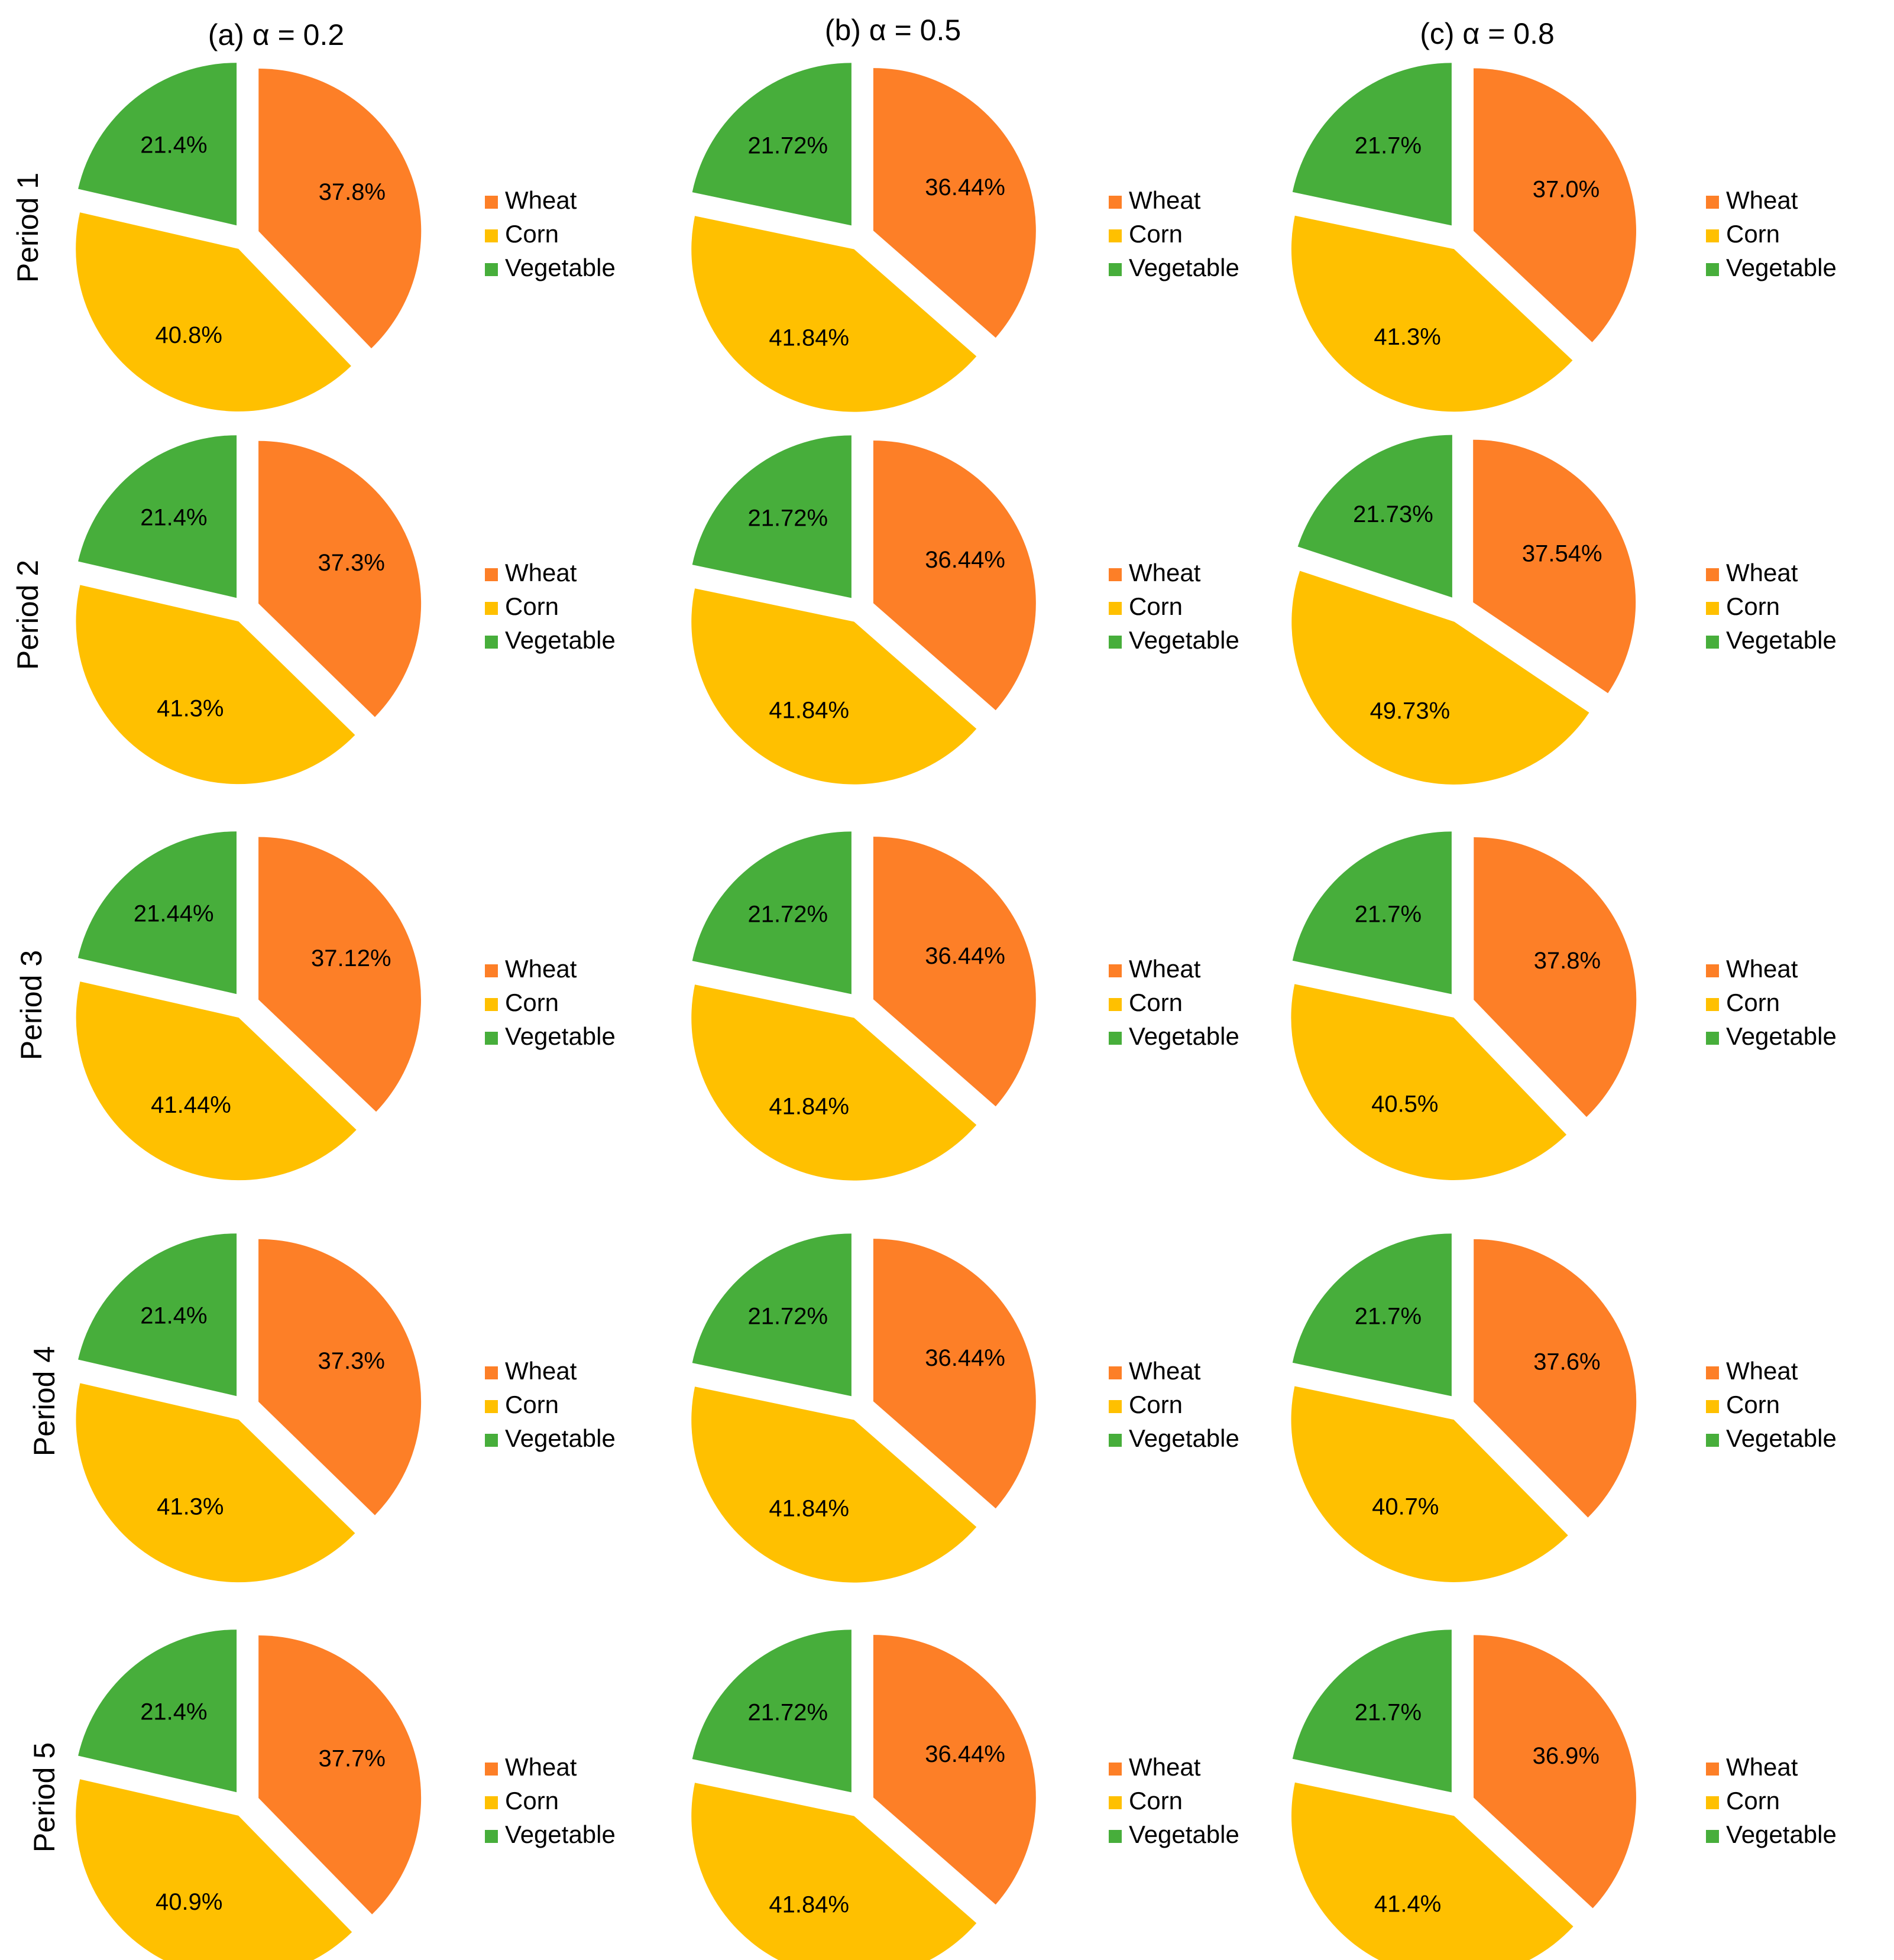 This screenshot has width=1894, height=1960. What do you see at coordinates (1487, 33) in the screenshot?
I see `column-title-c: (c) α = 0.8` at bounding box center [1487, 33].